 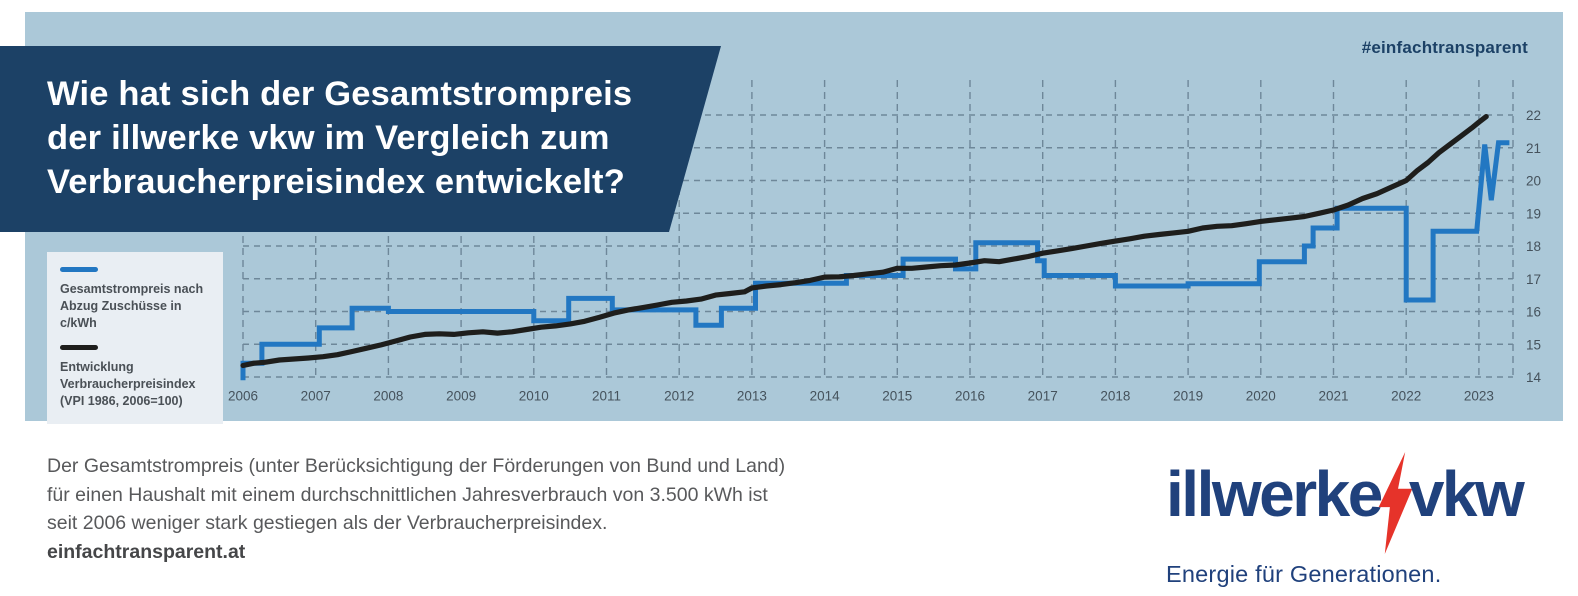 I want to click on illwerke-vkw-logo: illwerke vkw Energie für Generationen., so click(x=1345, y=520).